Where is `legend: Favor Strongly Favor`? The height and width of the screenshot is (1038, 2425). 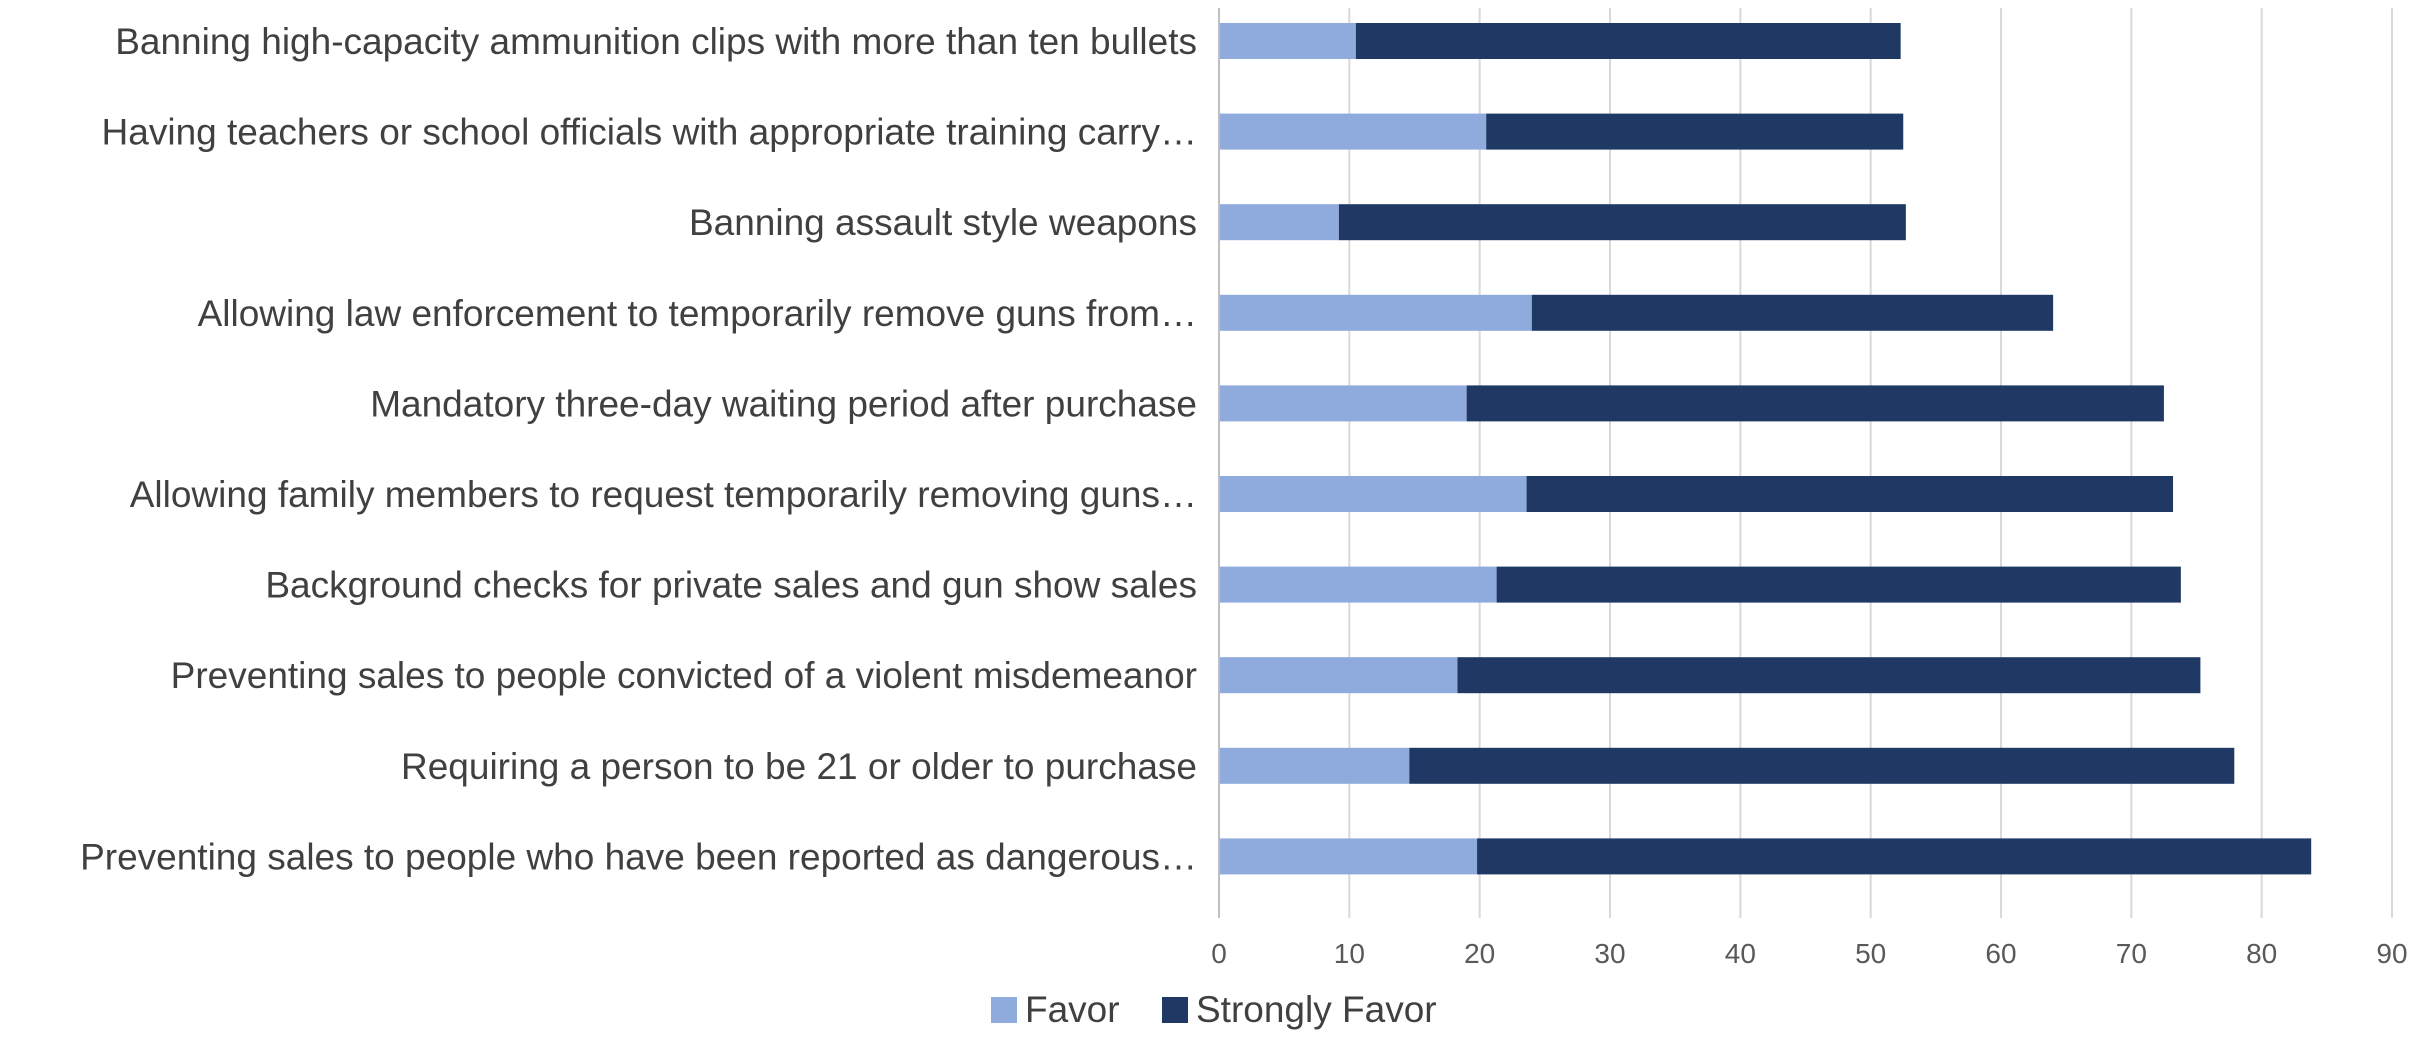
legend: Favor Strongly Favor is located at coordinates (1214, 1009).